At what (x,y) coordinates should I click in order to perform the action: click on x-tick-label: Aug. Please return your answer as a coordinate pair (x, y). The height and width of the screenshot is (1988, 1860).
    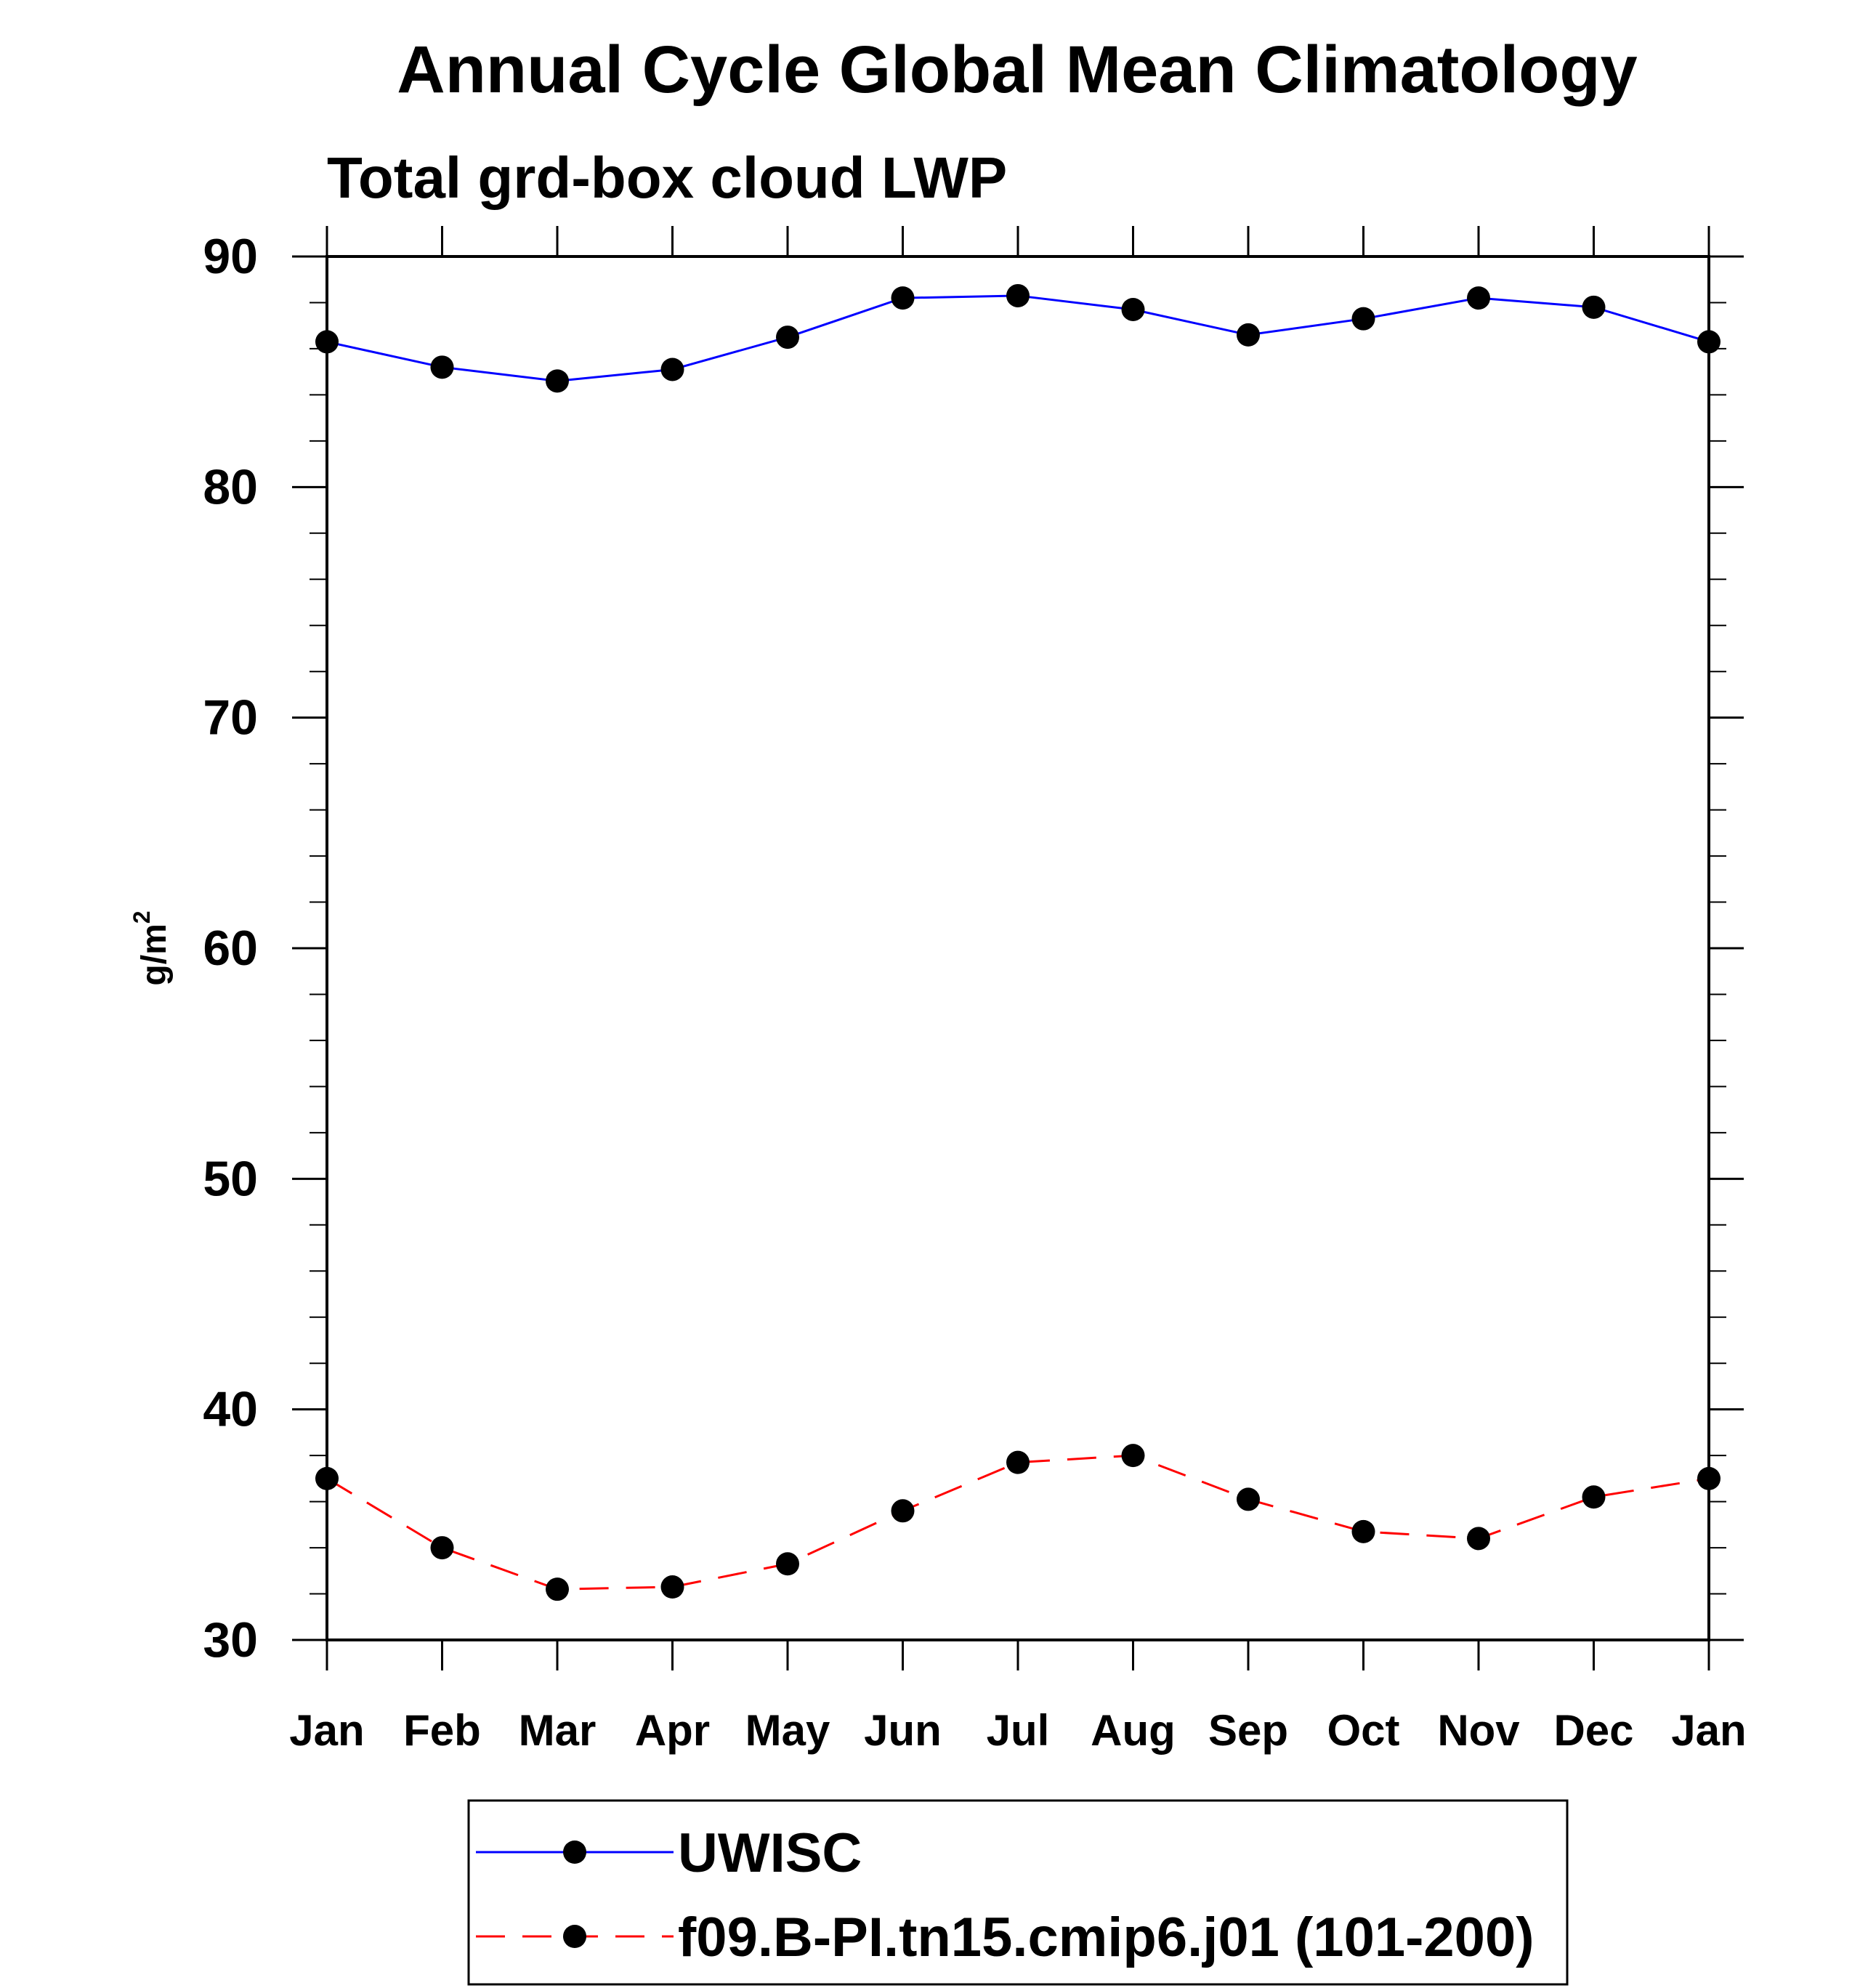
    Looking at the image, I should click on (1133, 1730).